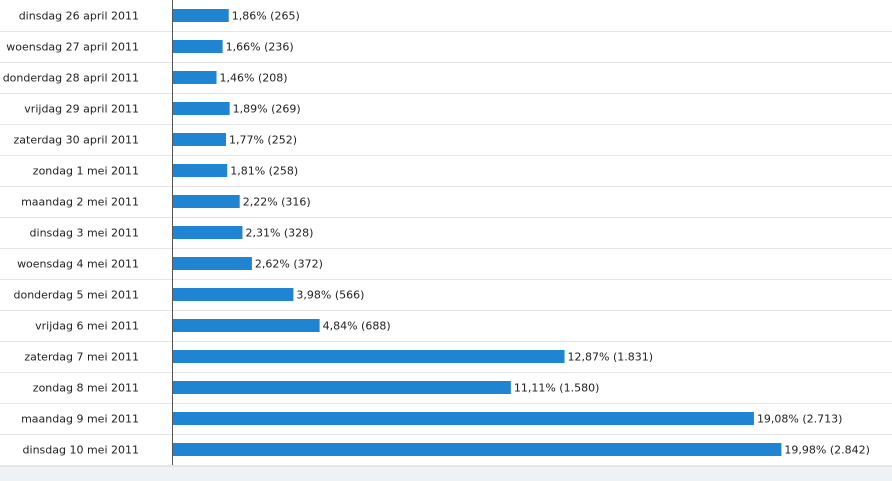 This screenshot has width=892, height=481. I want to click on bar-value-label: 2,22% (316), so click(277, 202).